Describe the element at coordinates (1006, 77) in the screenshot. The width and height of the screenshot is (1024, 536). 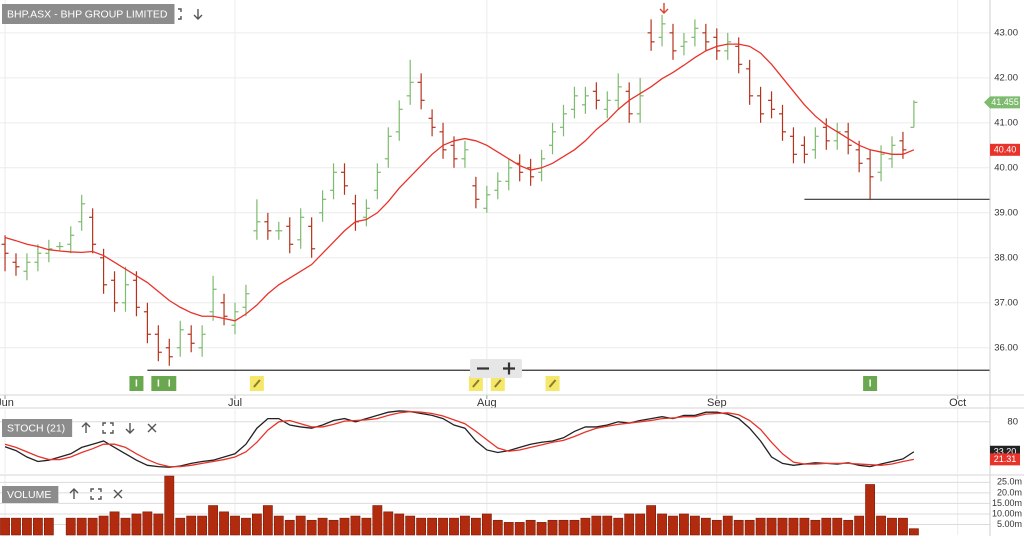
I see `y-tick-label: 42.00` at that location.